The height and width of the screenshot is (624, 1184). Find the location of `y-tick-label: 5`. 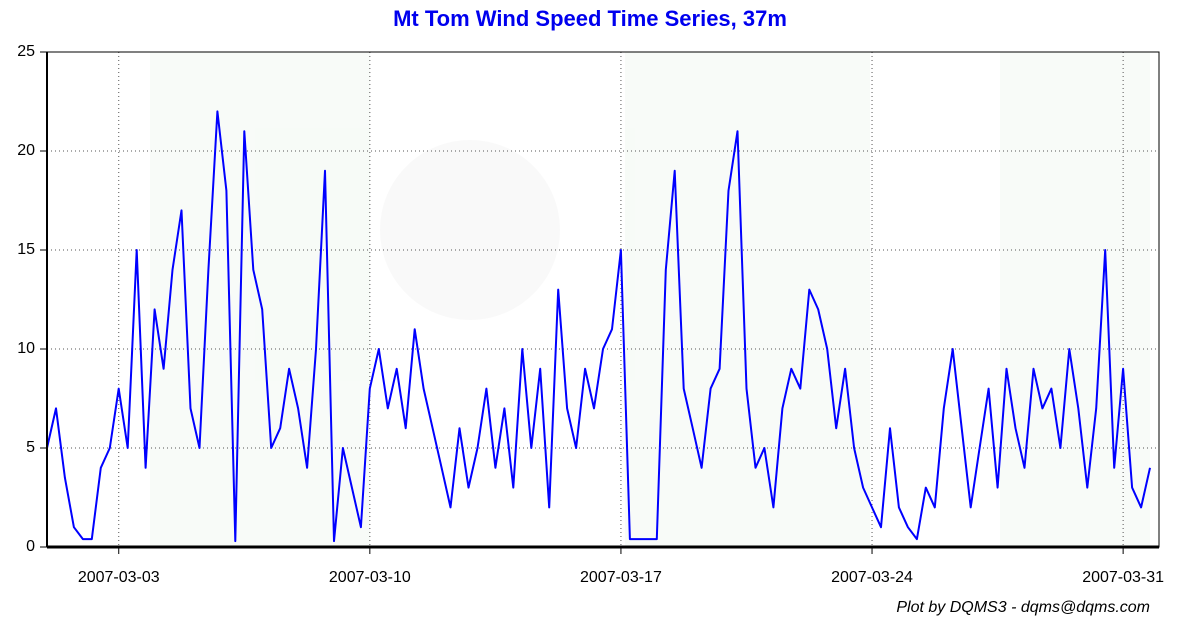

y-tick-label: 5 is located at coordinates (30, 447).